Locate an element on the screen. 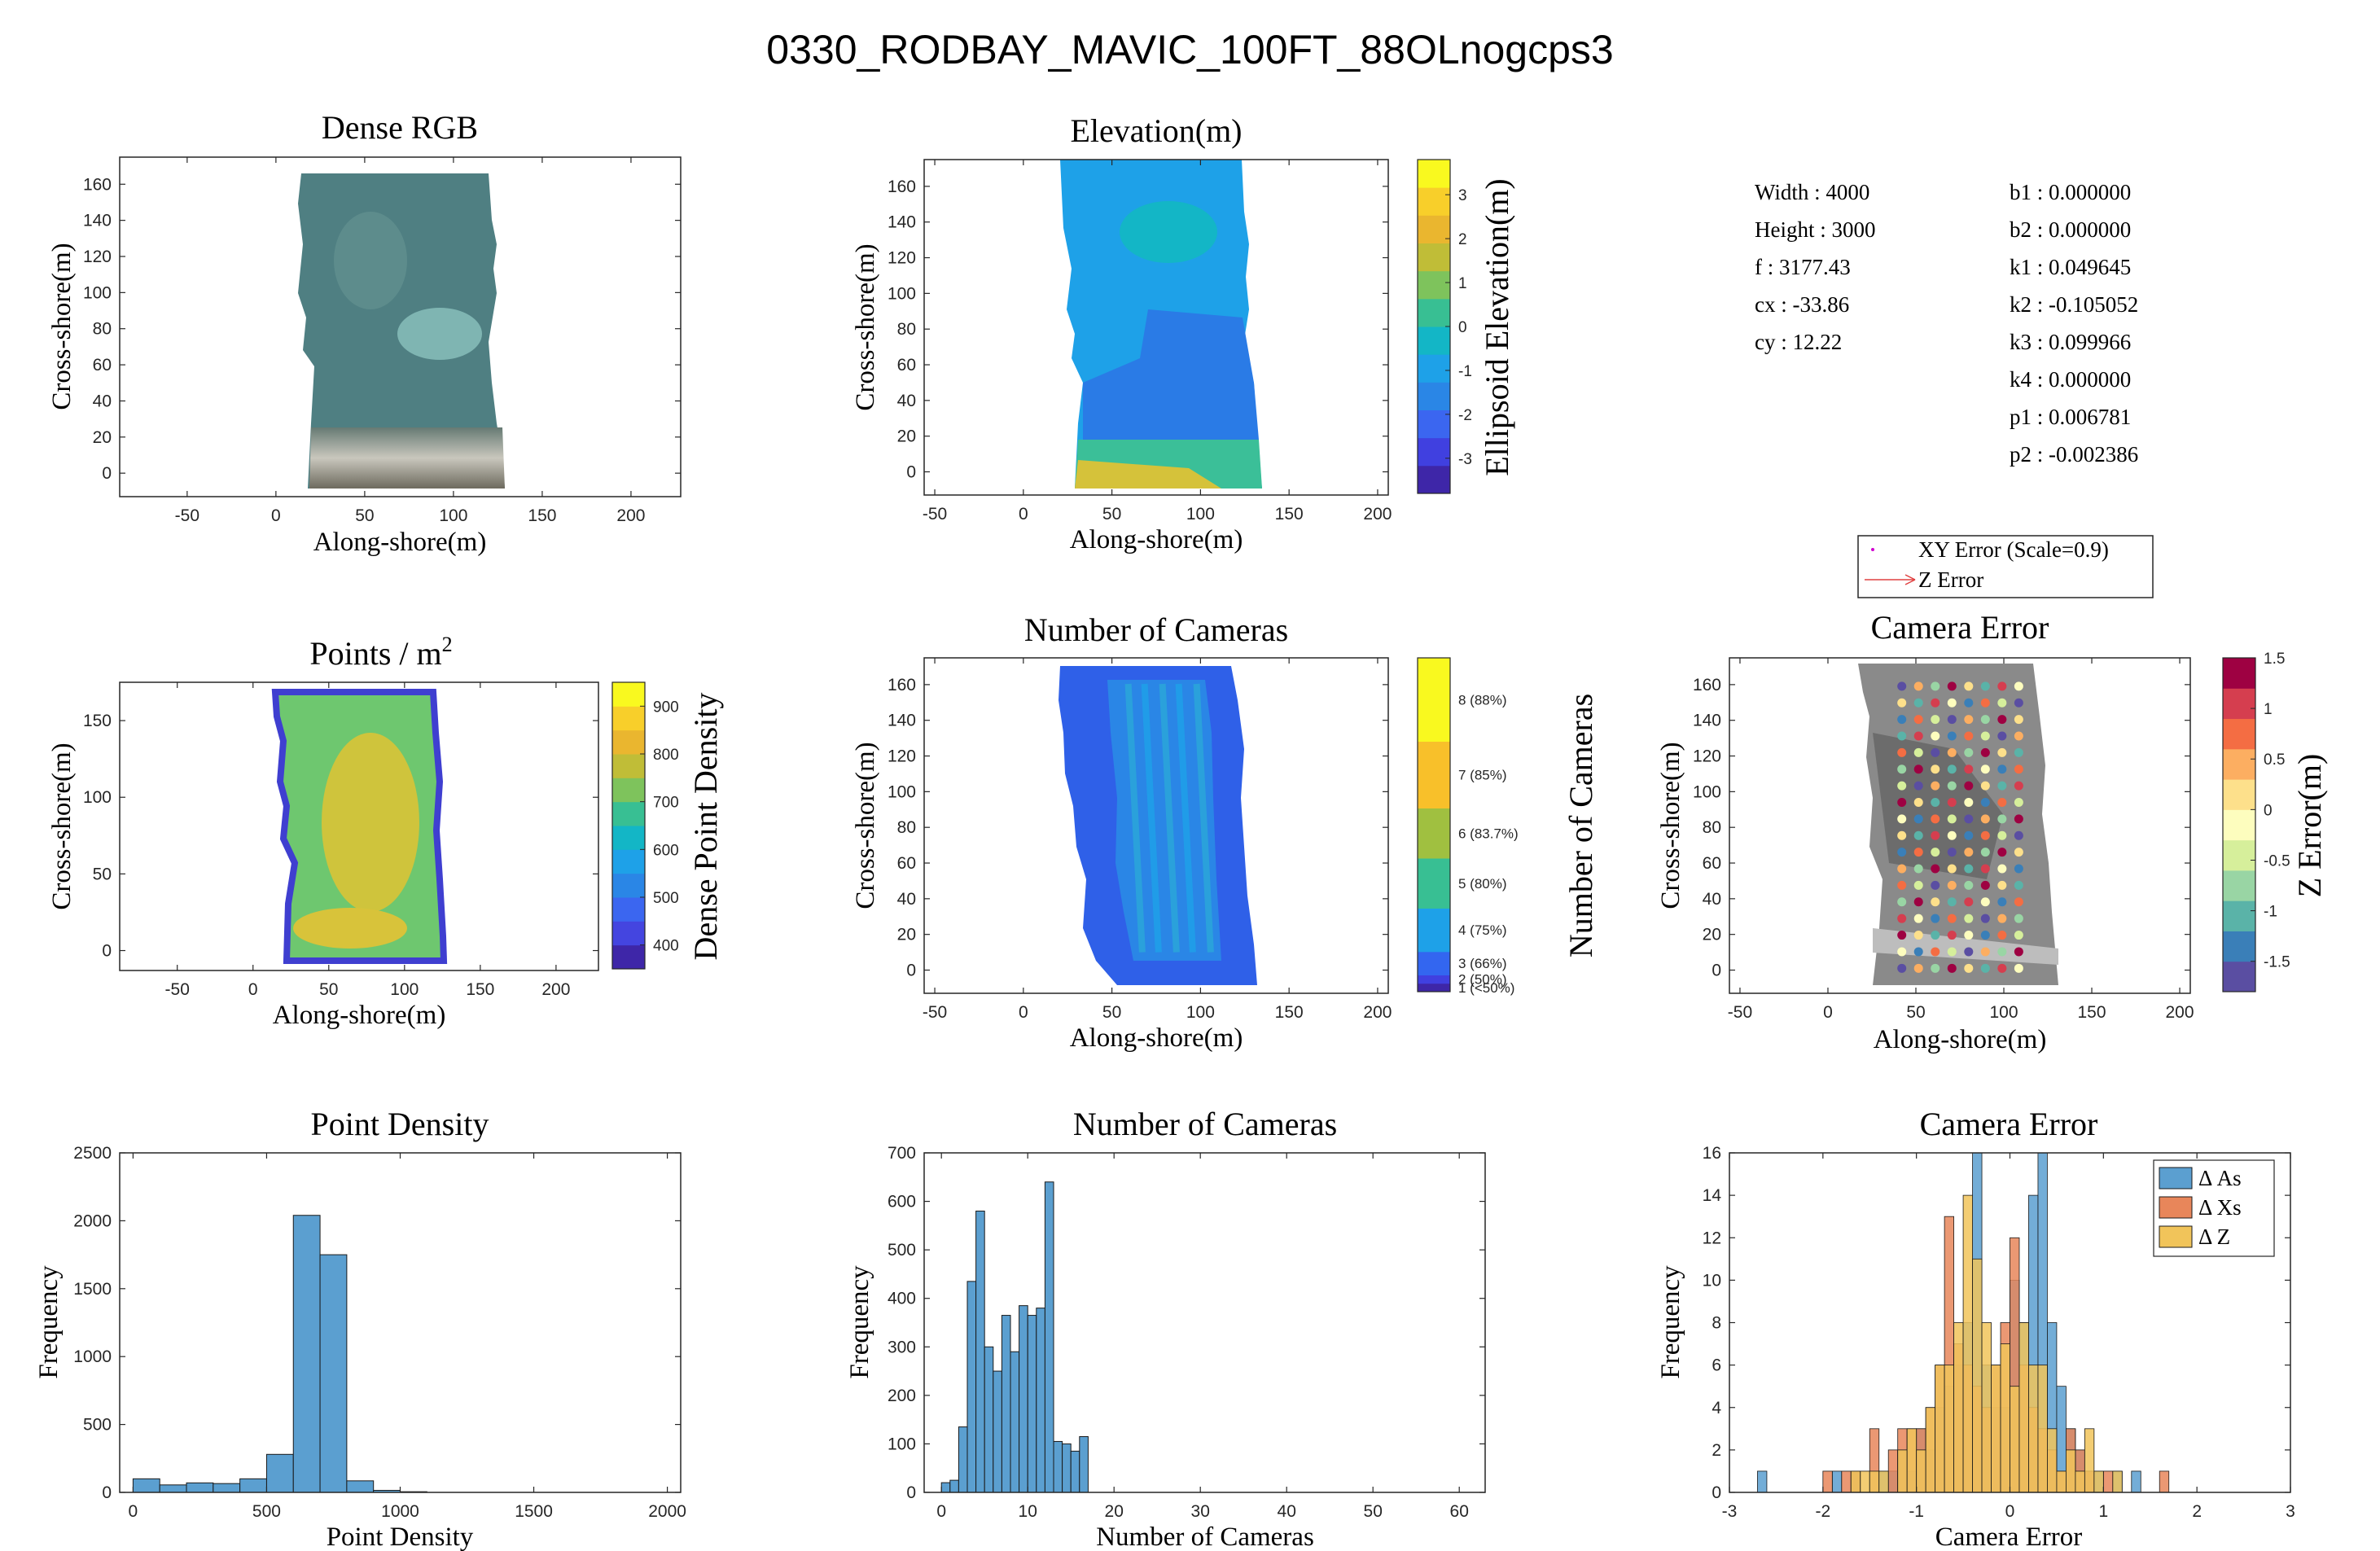  elevation-colorbar-label: Ellipsoid Elevation(m) is located at coordinates (1497, 327).